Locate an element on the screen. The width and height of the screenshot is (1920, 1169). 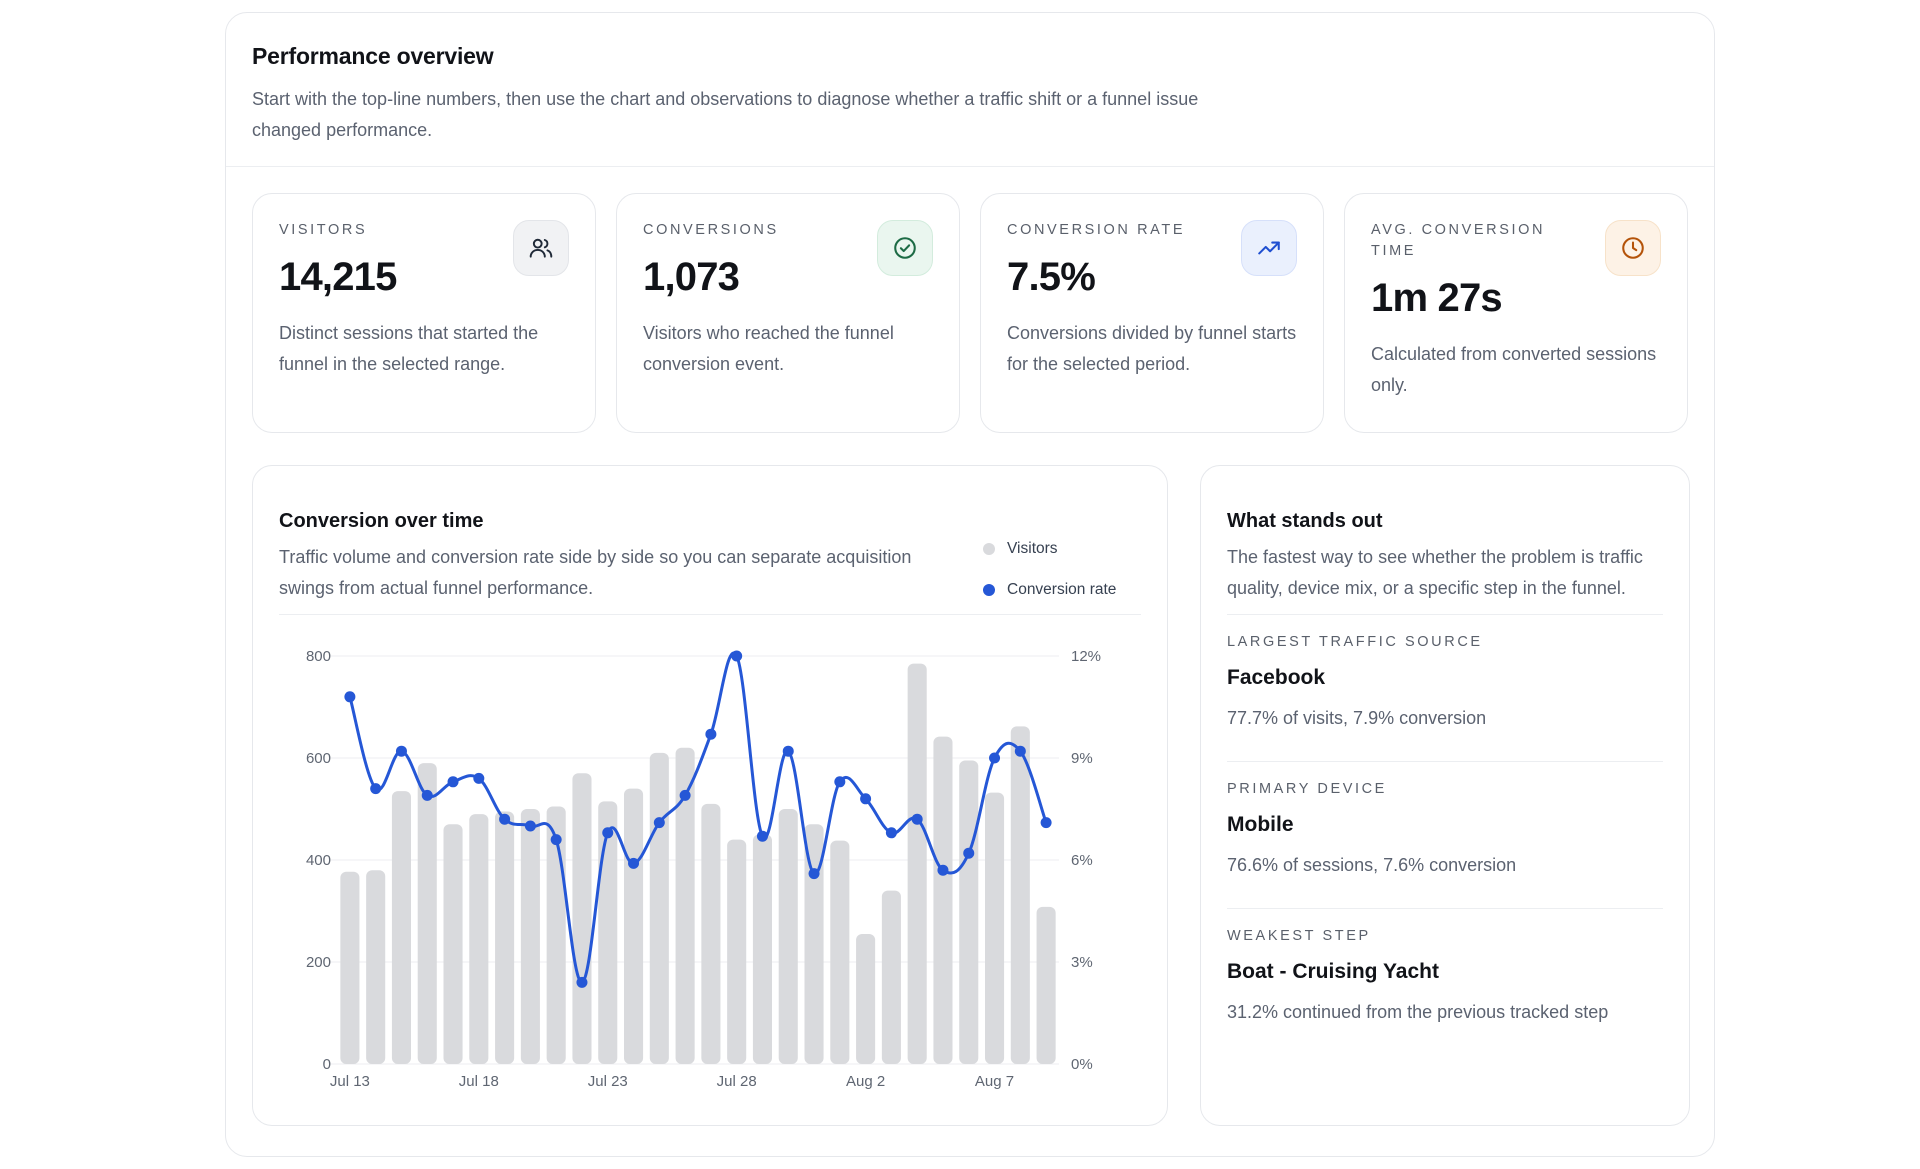
y-left-tick-label: 200 is located at coordinates (318, 962).